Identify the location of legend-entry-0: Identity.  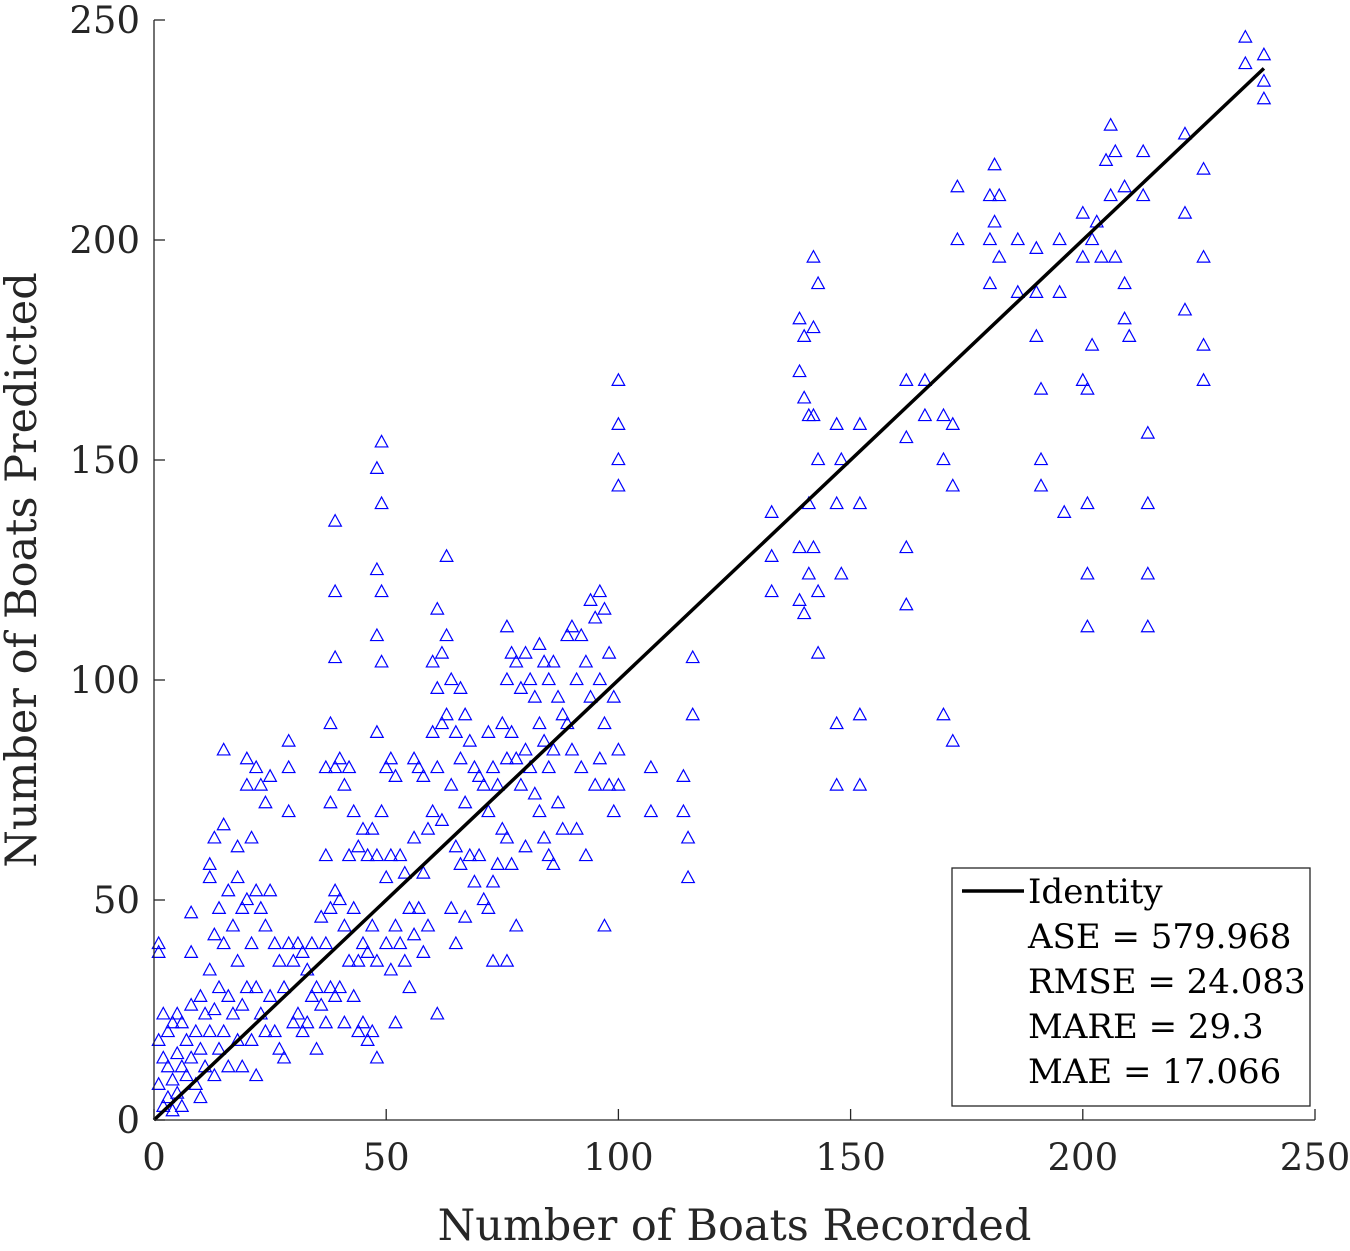
(1095, 892).